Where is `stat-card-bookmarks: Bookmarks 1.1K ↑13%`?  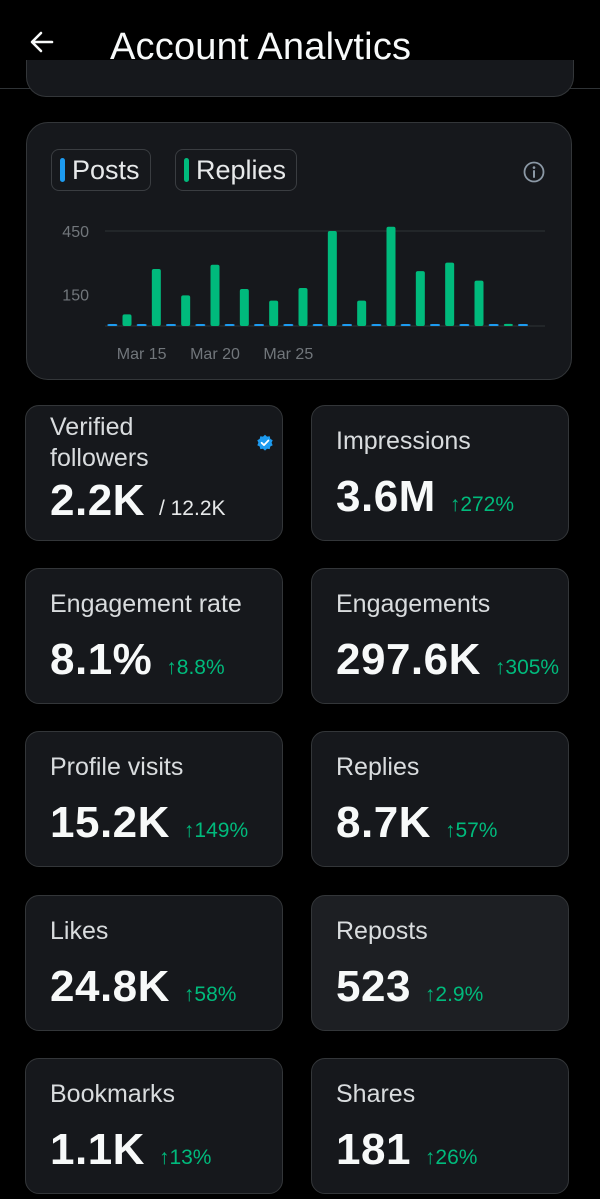
stat-card-bookmarks: Bookmarks 1.1K ↑13% is located at coordinates (154, 1126).